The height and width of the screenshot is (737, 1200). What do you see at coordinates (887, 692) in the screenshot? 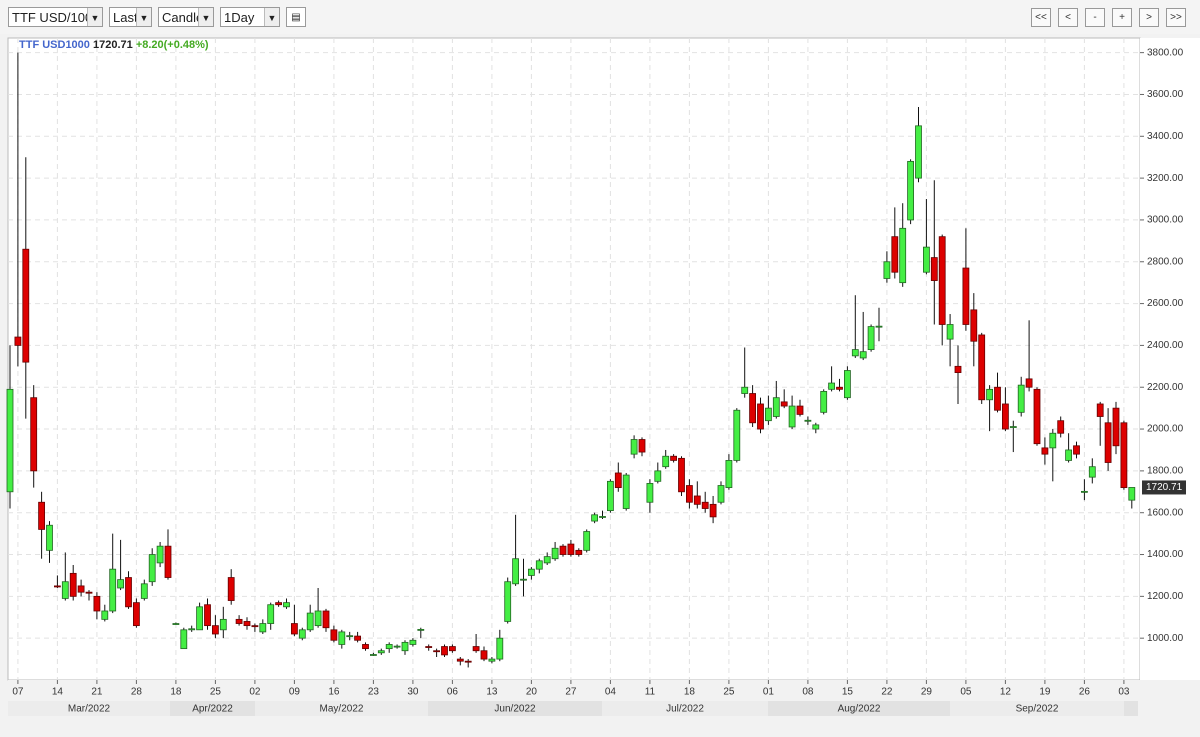
I see `x-tick-label: 22` at bounding box center [887, 692].